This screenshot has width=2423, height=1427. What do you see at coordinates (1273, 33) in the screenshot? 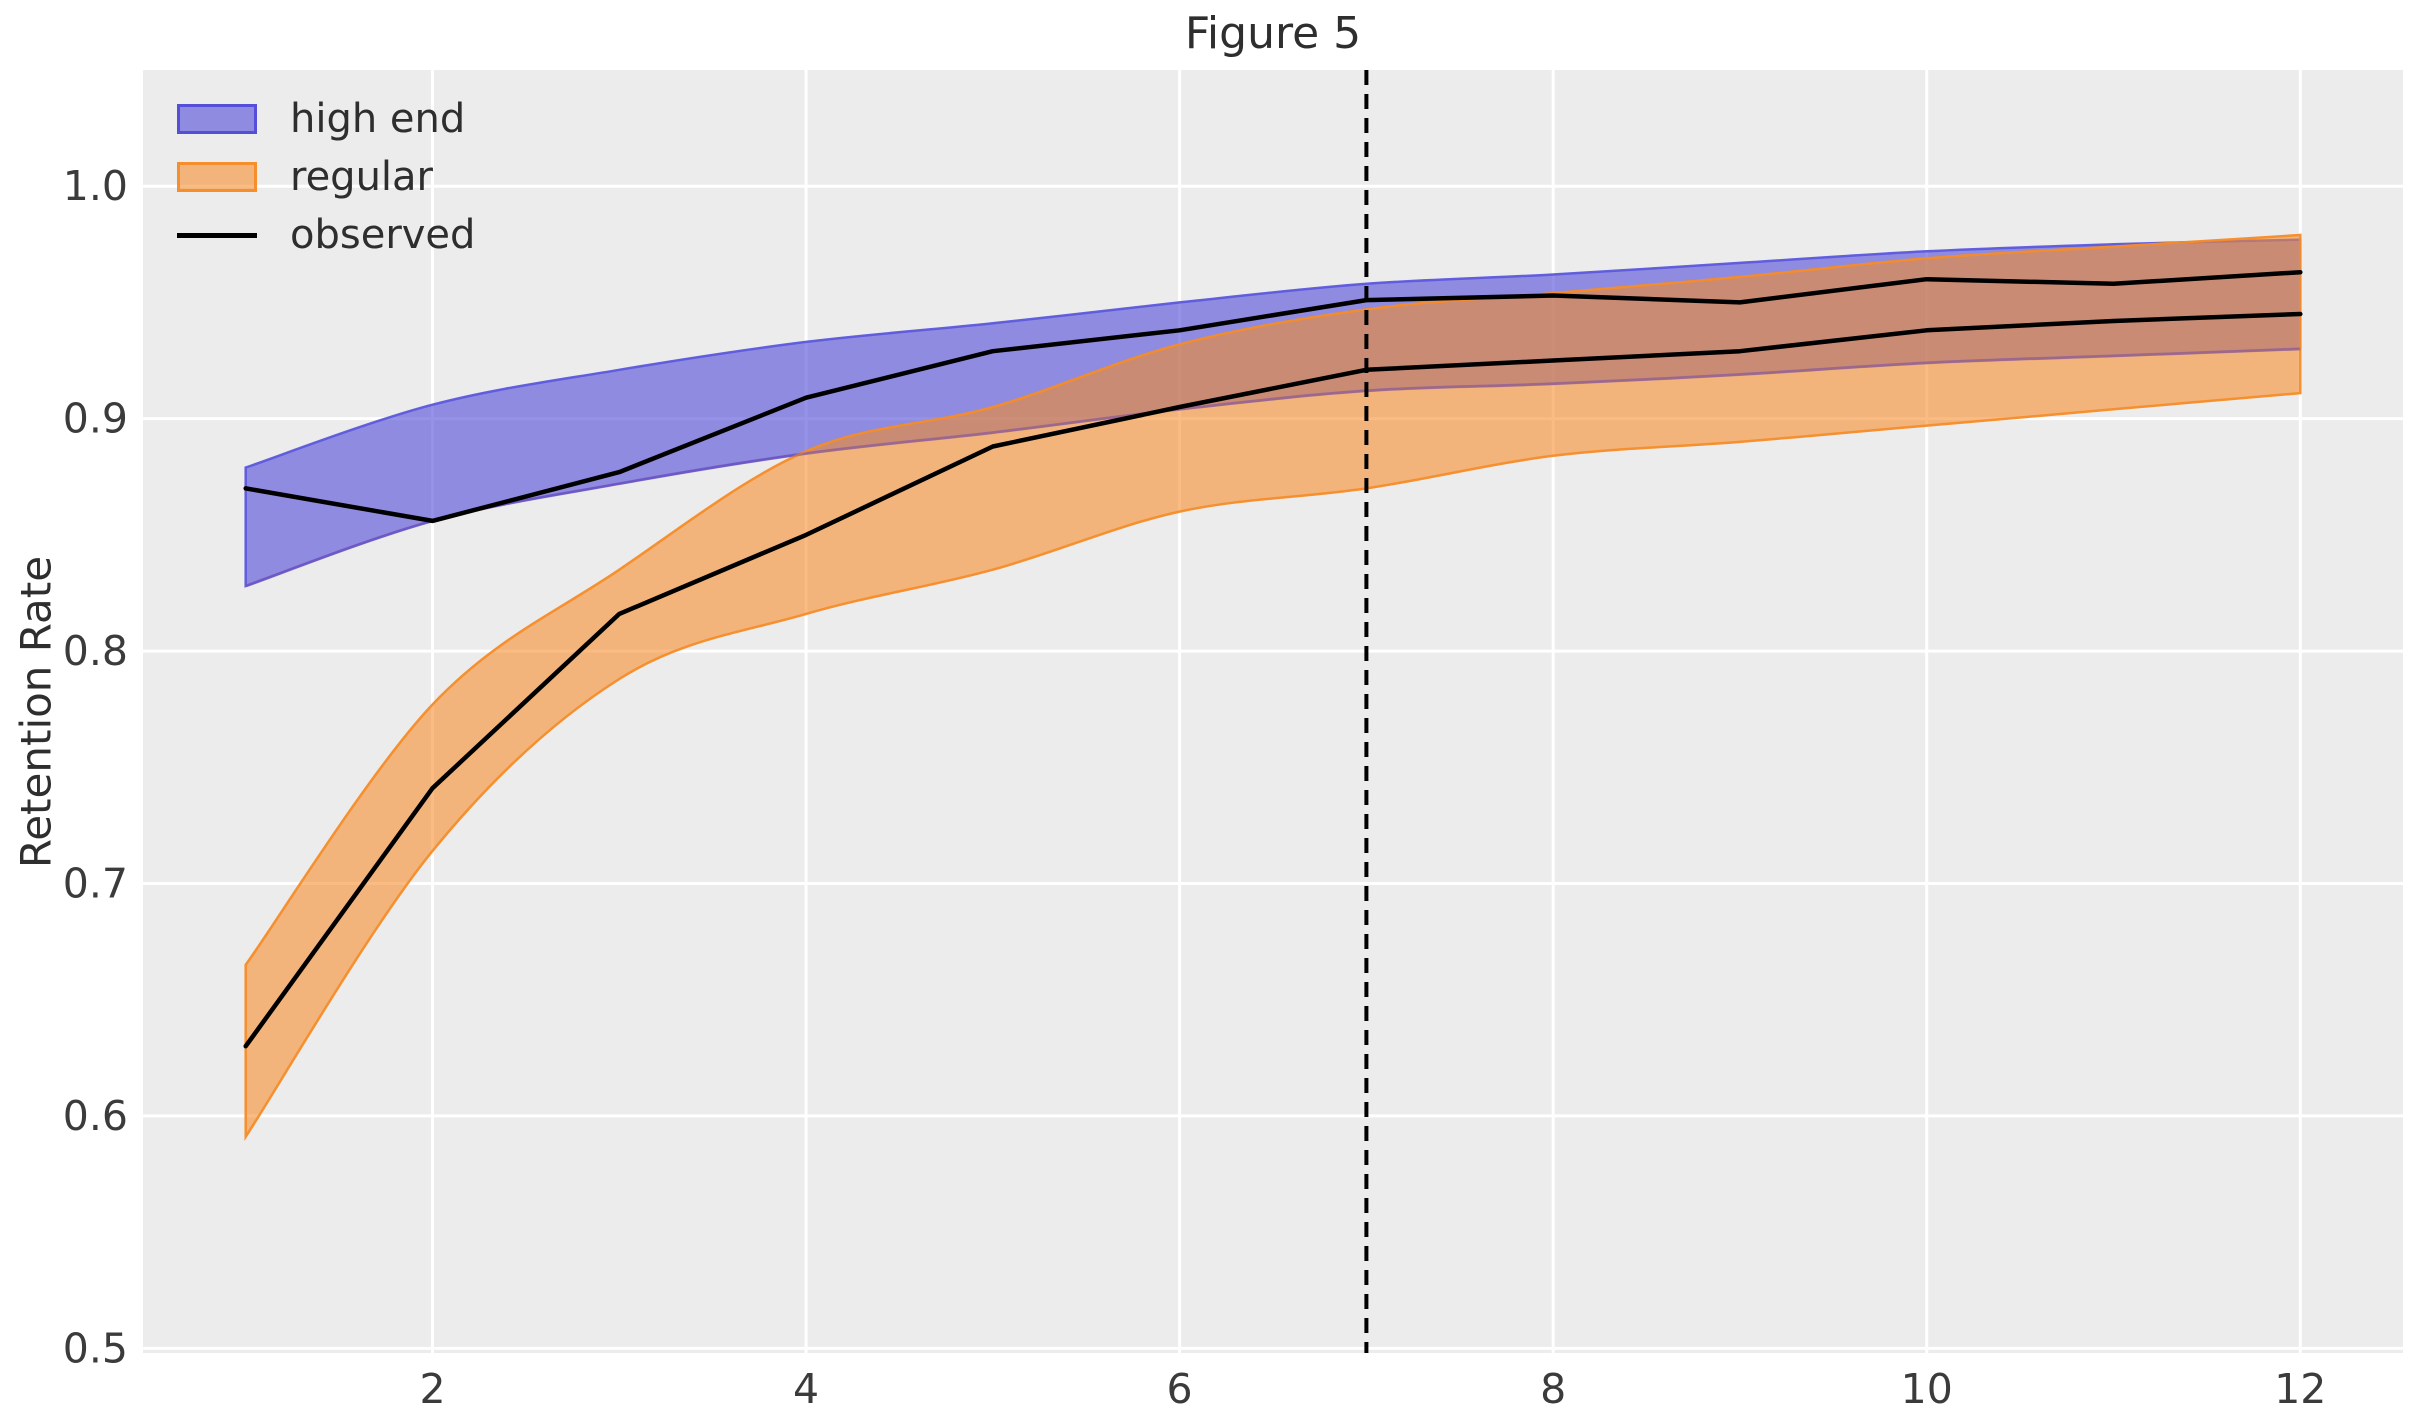
I see `chart-title: Figure 5` at bounding box center [1273, 33].